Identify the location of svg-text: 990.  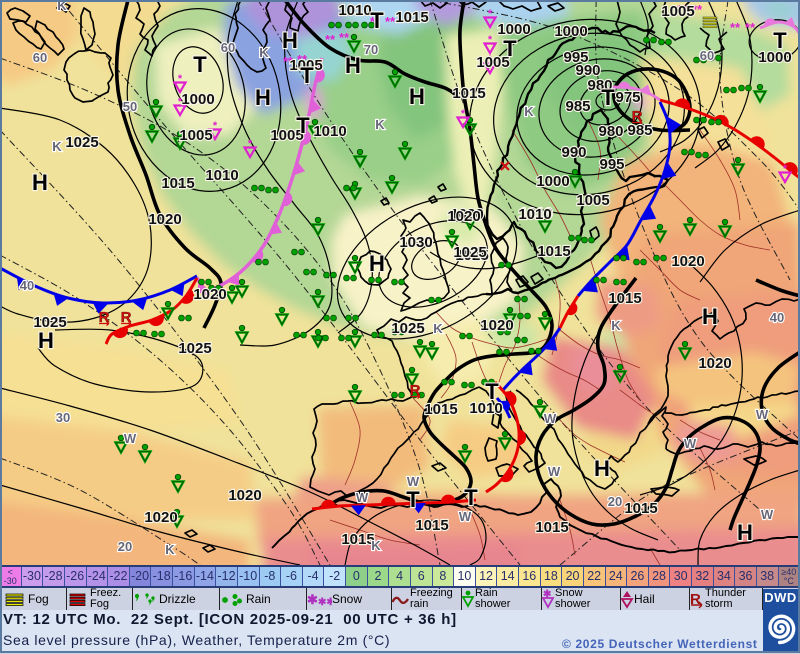
(587, 70).